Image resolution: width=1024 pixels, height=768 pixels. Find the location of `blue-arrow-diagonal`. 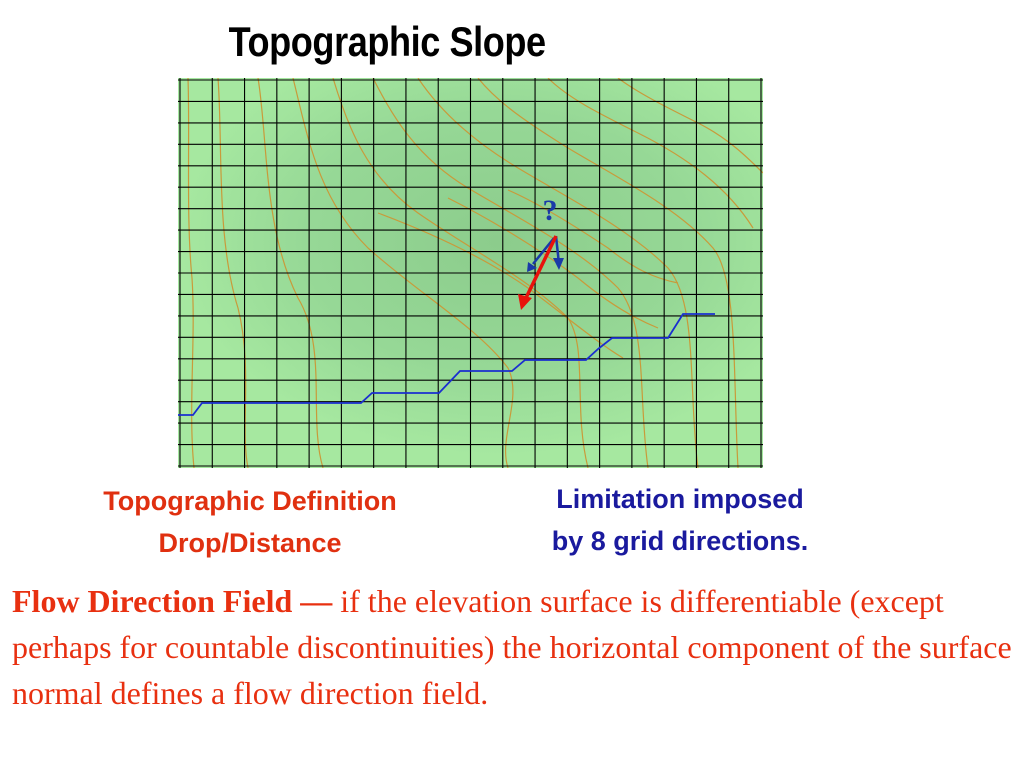

blue-arrow-diagonal is located at coordinates (543, 251).